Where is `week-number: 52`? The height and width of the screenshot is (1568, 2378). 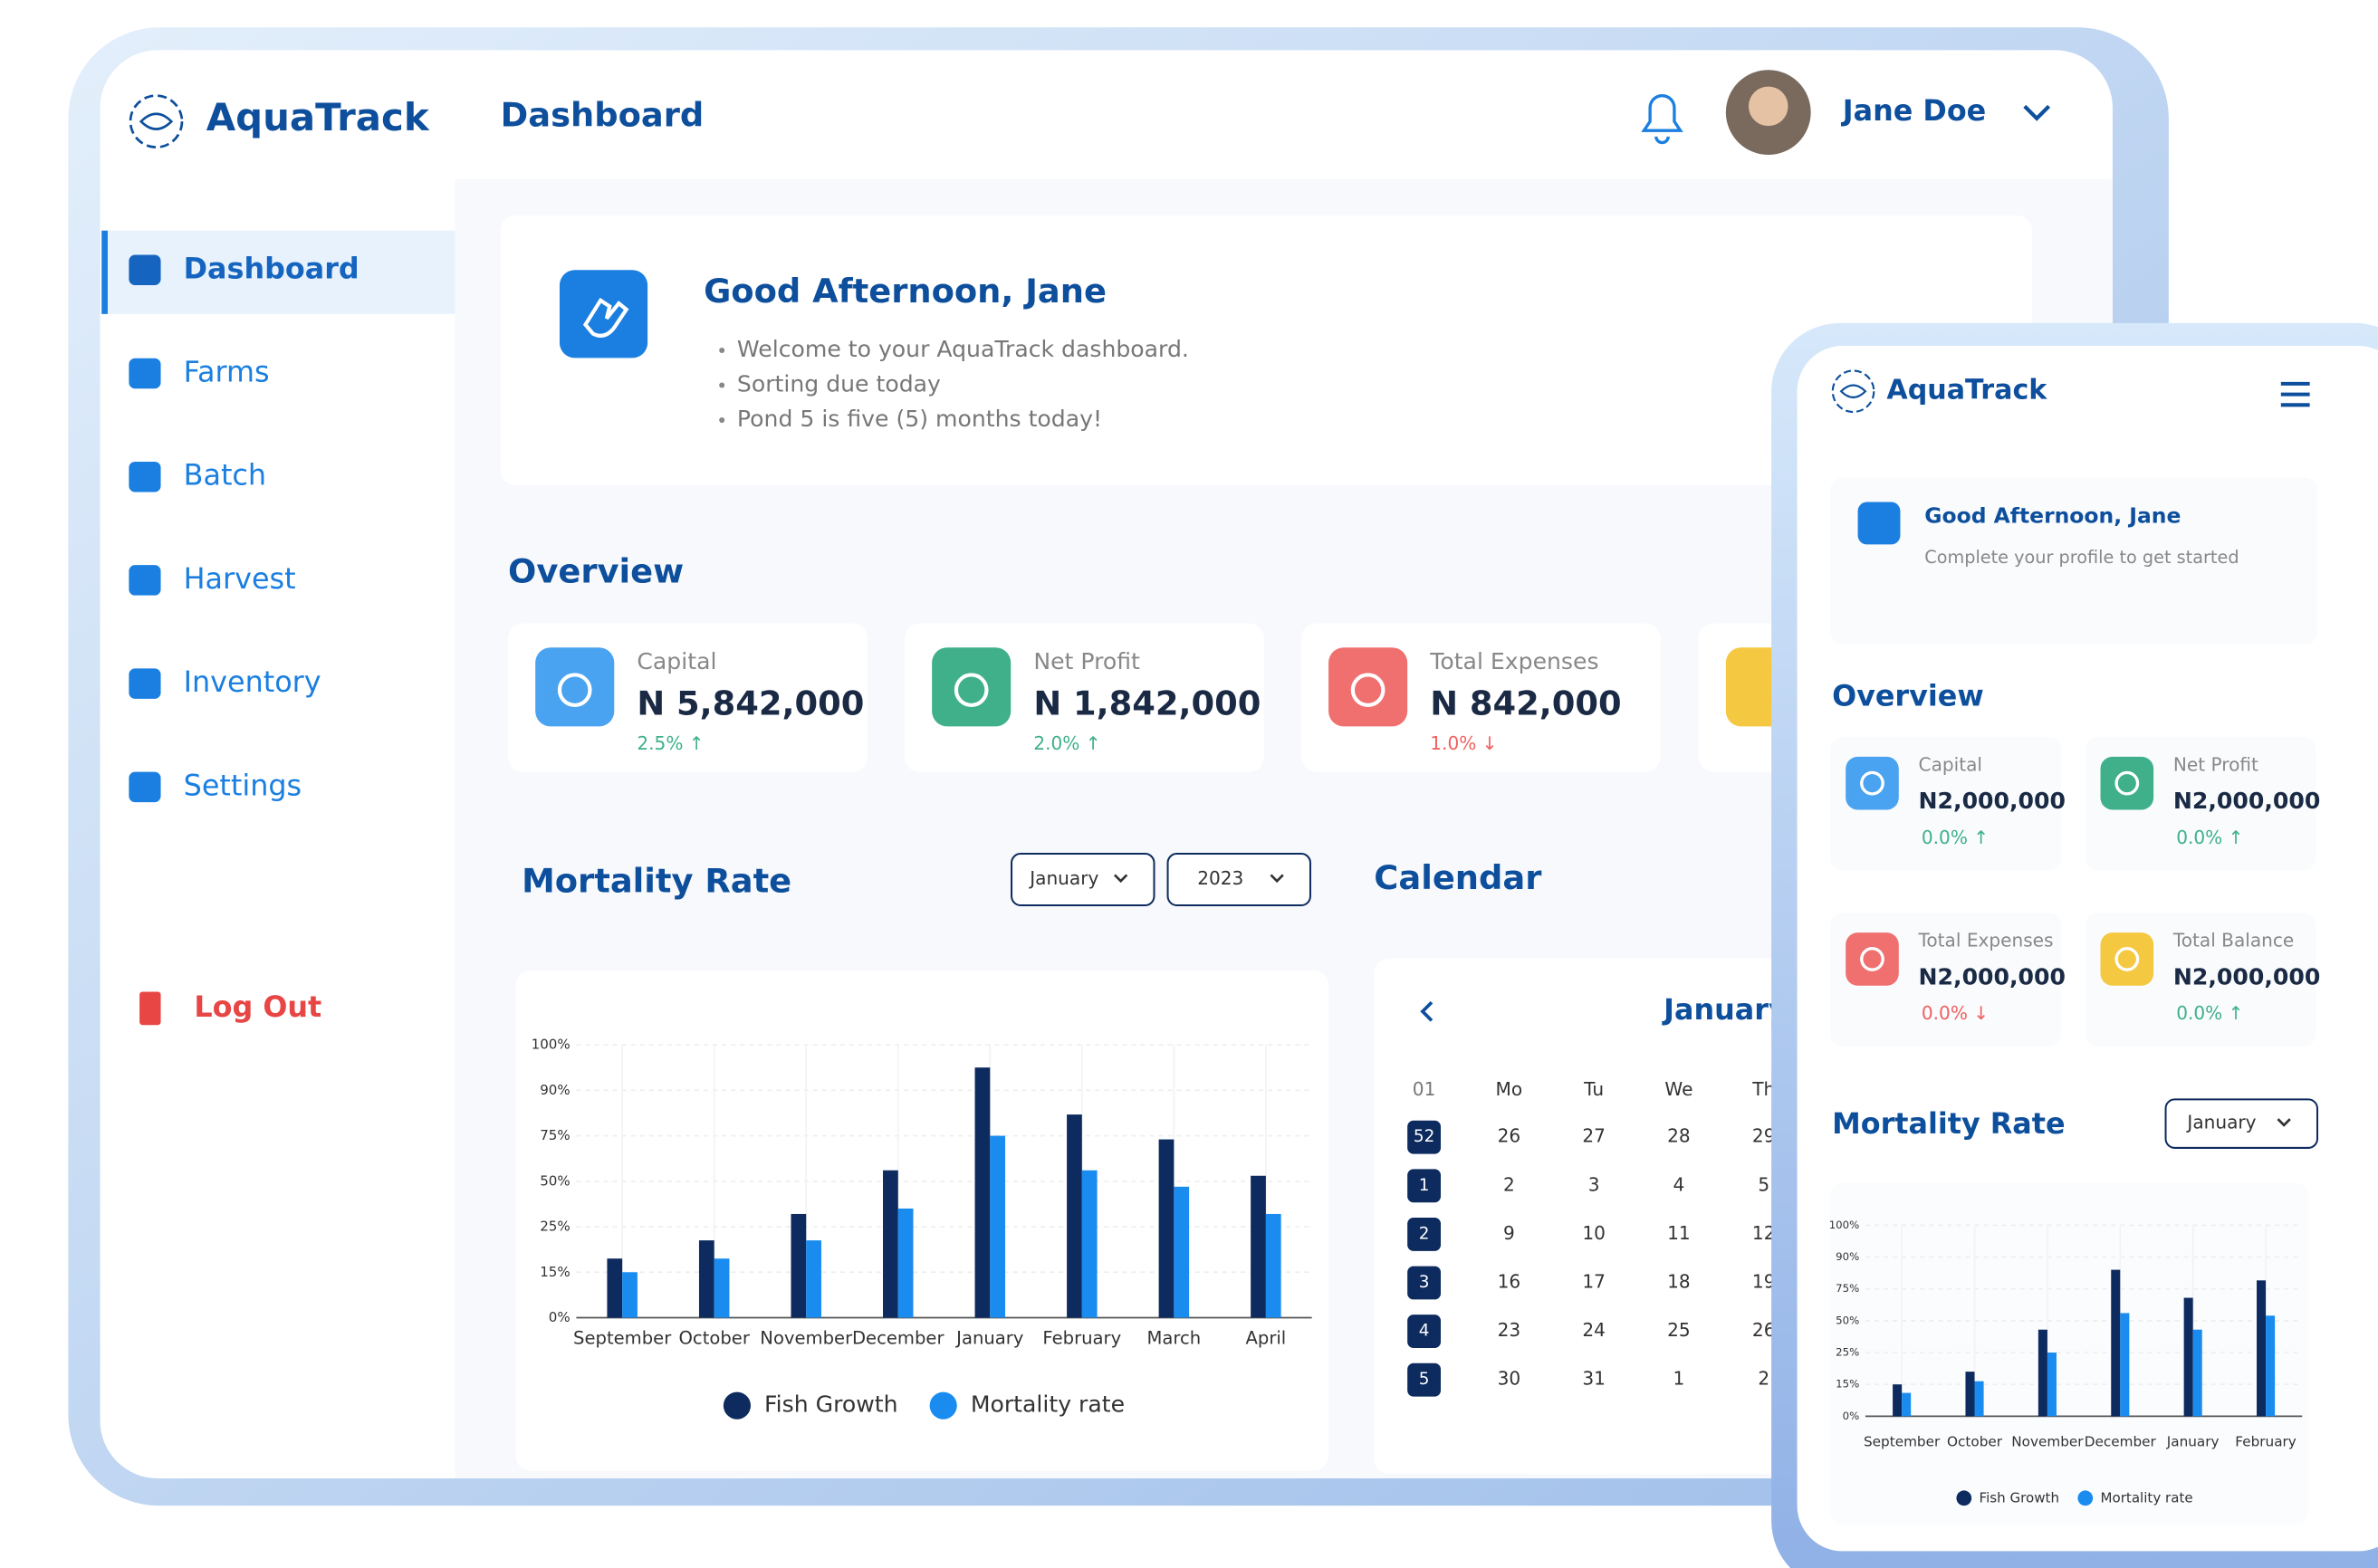
week-number: 52 is located at coordinates (1424, 1136).